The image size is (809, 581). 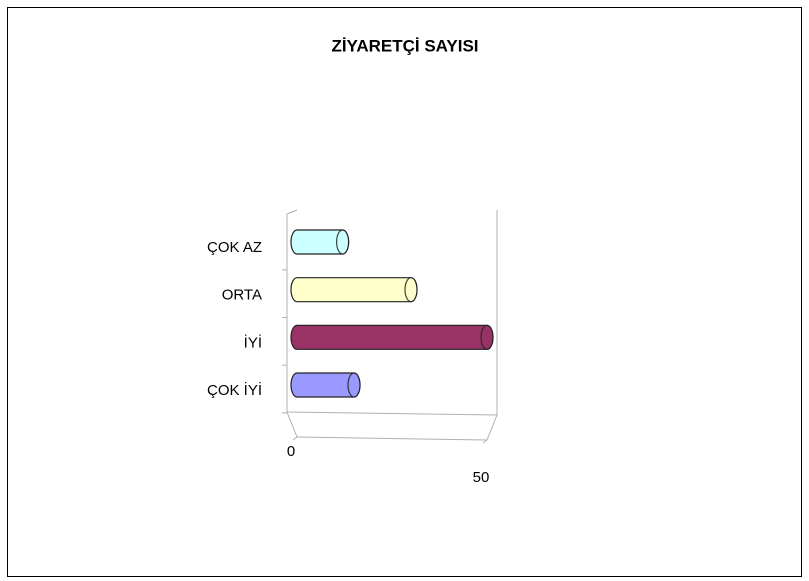 I want to click on y-tick-label: ÇOK AZ, so click(x=234, y=247).